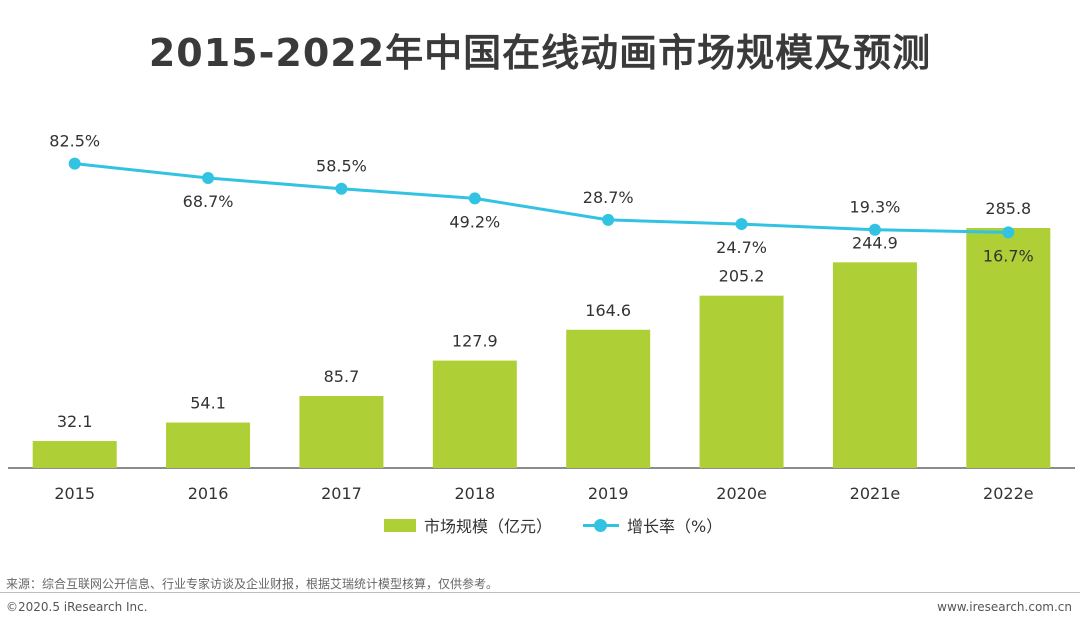 The width and height of the screenshot is (1080, 629). I want to click on growth-label-2019: 28.7%, so click(608, 197).